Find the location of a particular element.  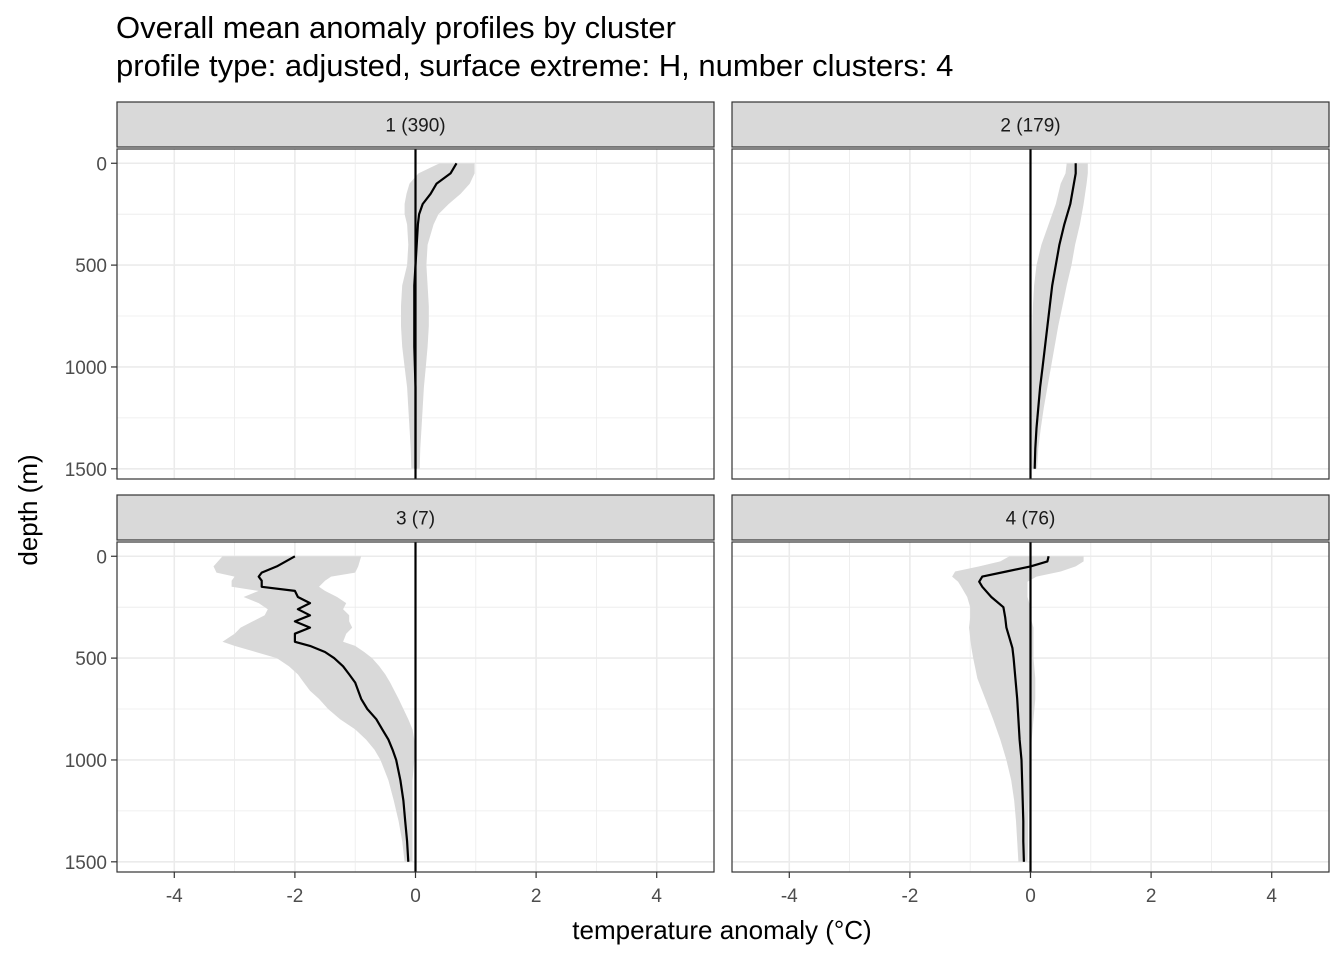

panel-strip-label: 1 (390) is located at coordinates (415, 126).